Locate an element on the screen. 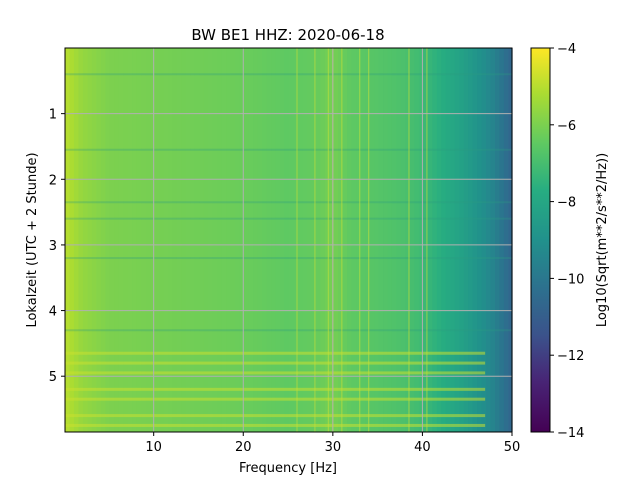 The height and width of the screenshot is (480, 640). x-axis: 10 20 30 40 50 is located at coordinates (332, 443).